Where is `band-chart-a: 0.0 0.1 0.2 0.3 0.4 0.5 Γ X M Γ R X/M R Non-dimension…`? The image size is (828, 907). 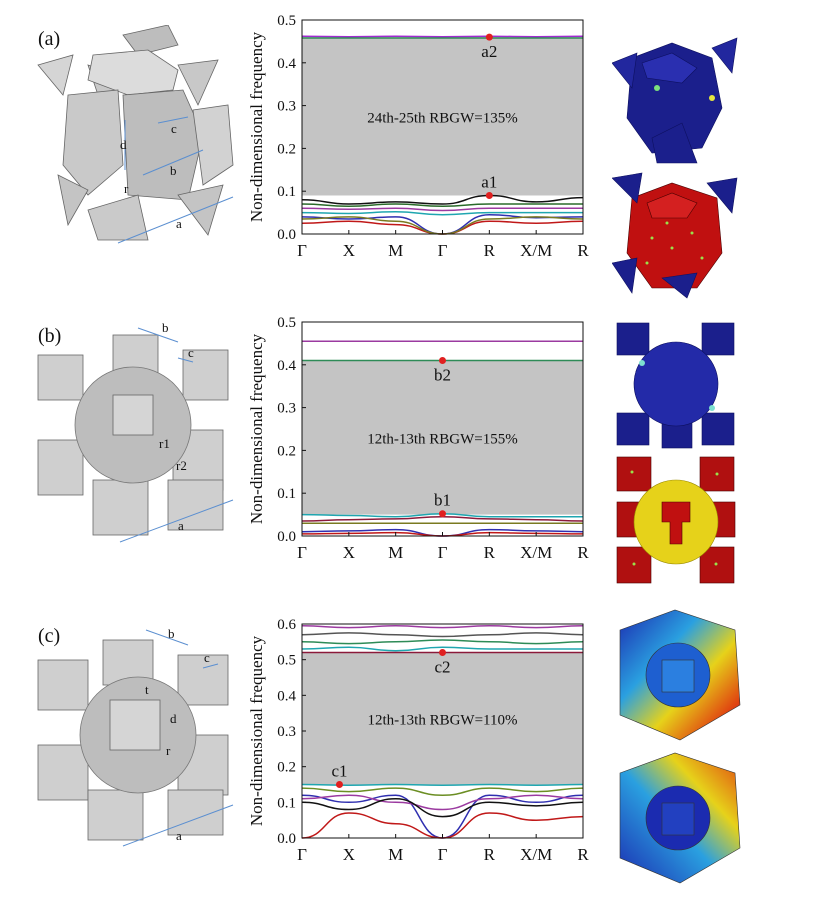 band-chart-a: 0.0 0.1 0.2 0.3 0.4 0.5 Γ X M Γ R X/M R Non-dimension… is located at coordinates (418, 136).